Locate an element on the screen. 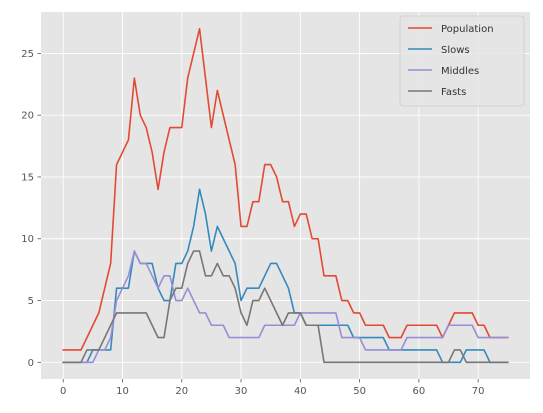 The width and height of the screenshot is (543, 413). x-tick-label: 30 is located at coordinates (241, 391).